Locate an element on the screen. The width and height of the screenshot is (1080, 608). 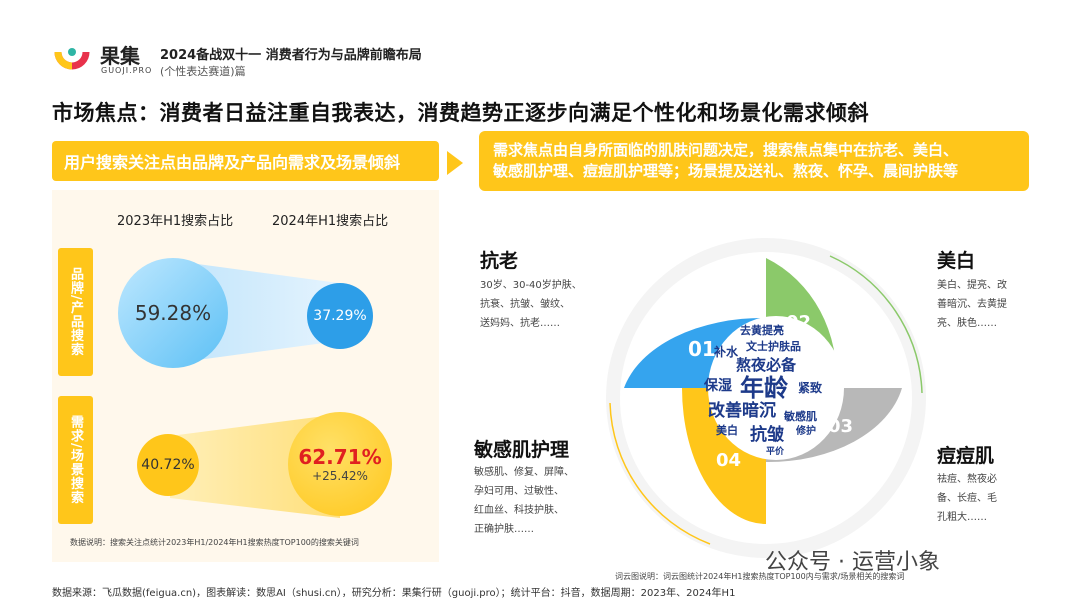
desc-line: 备、长痘、毛 is located at coordinates (967, 498).